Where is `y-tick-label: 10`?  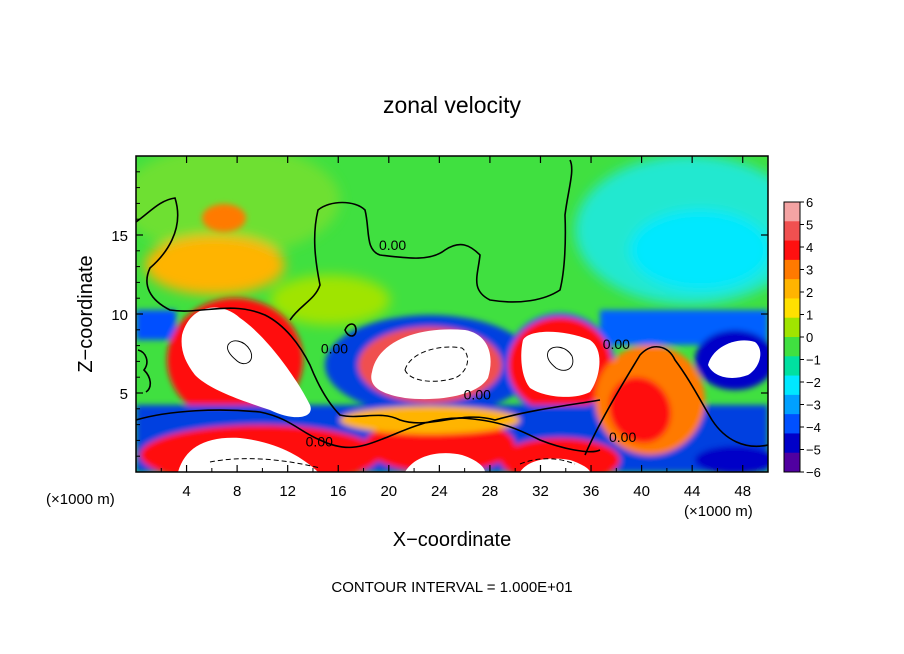
y-tick-label: 10 is located at coordinates (119, 315).